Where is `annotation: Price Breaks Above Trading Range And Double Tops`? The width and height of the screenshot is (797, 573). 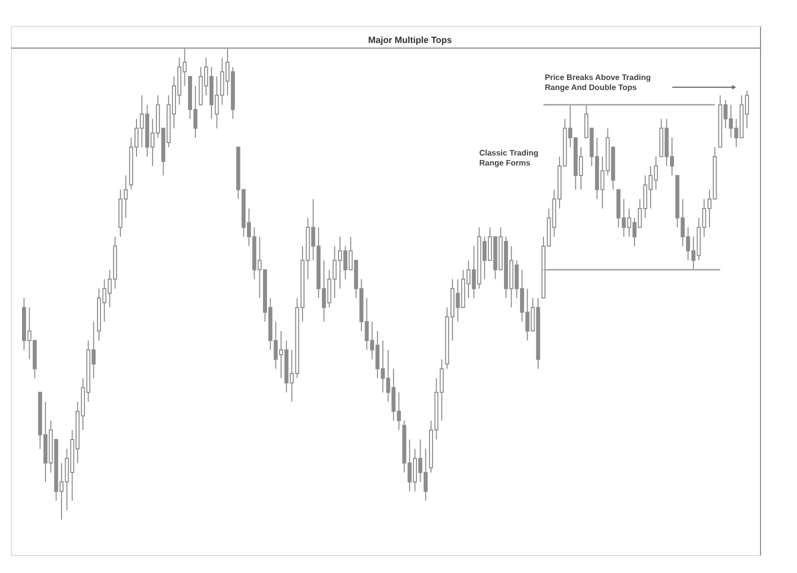
annotation: Price Breaks Above Trading Range And Double Tops is located at coordinates (597, 82).